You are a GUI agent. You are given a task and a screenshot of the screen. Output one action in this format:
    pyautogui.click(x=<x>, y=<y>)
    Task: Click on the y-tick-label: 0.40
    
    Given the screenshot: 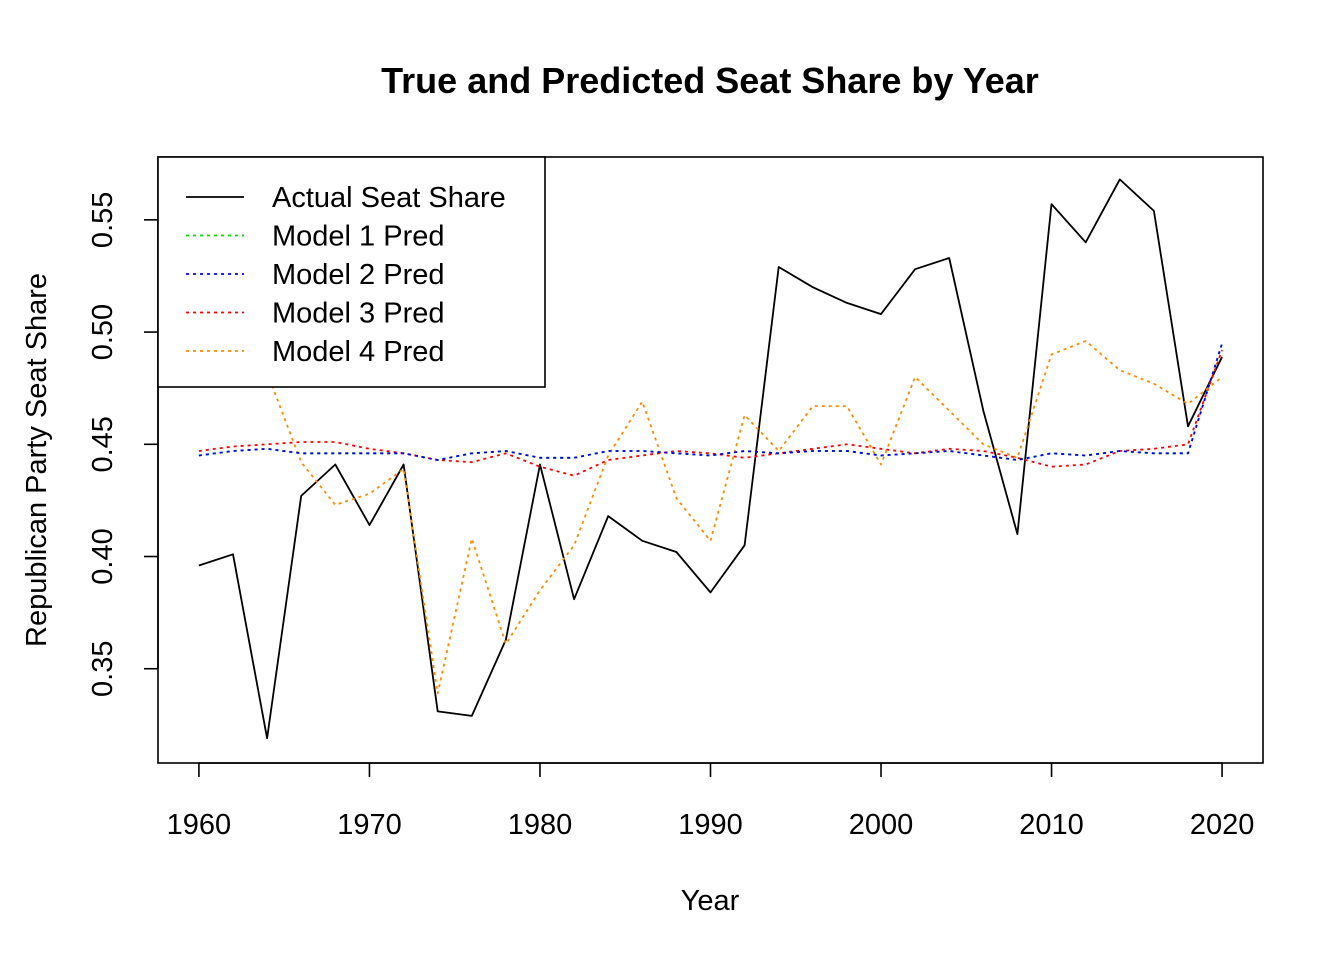 What is the action you would take?
    pyautogui.click(x=103, y=556)
    